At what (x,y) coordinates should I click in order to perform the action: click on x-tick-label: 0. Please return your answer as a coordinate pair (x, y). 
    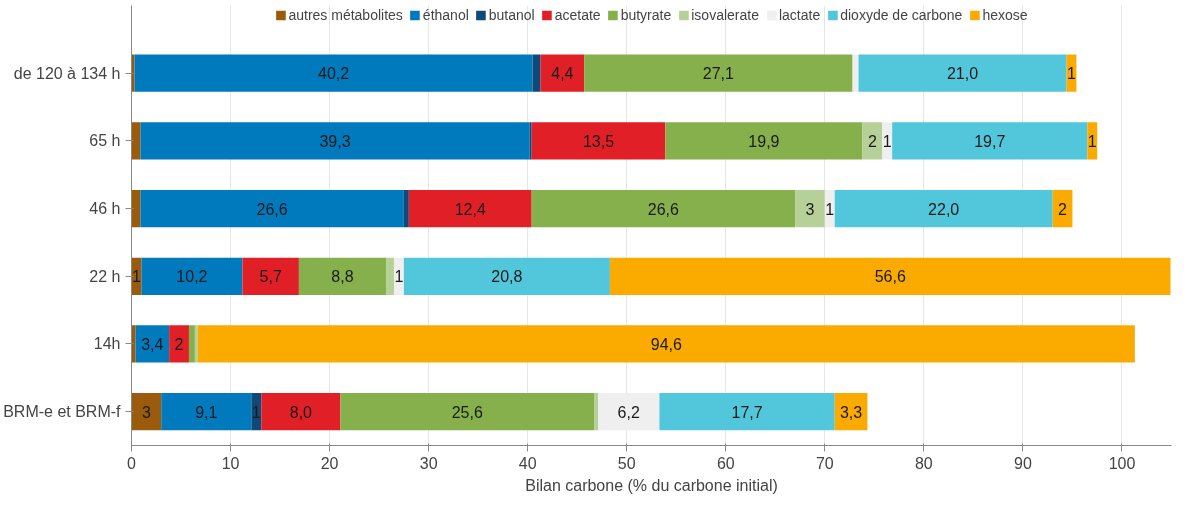
    Looking at the image, I should click on (132, 463).